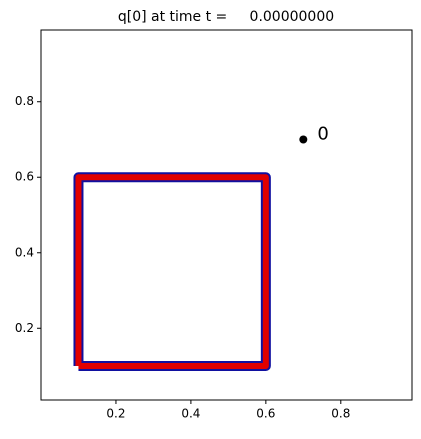 This screenshot has width=421, height=439. Describe the element at coordinates (322, 133) in the screenshot. I see `point-label: 0` at that location.